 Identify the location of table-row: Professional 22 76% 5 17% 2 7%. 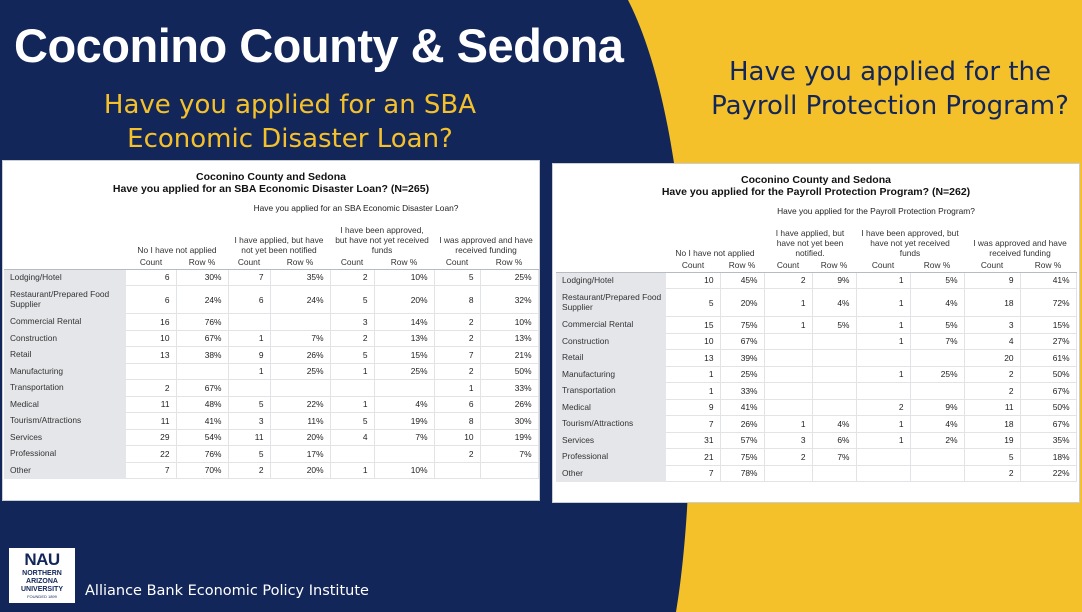
(271, 454).